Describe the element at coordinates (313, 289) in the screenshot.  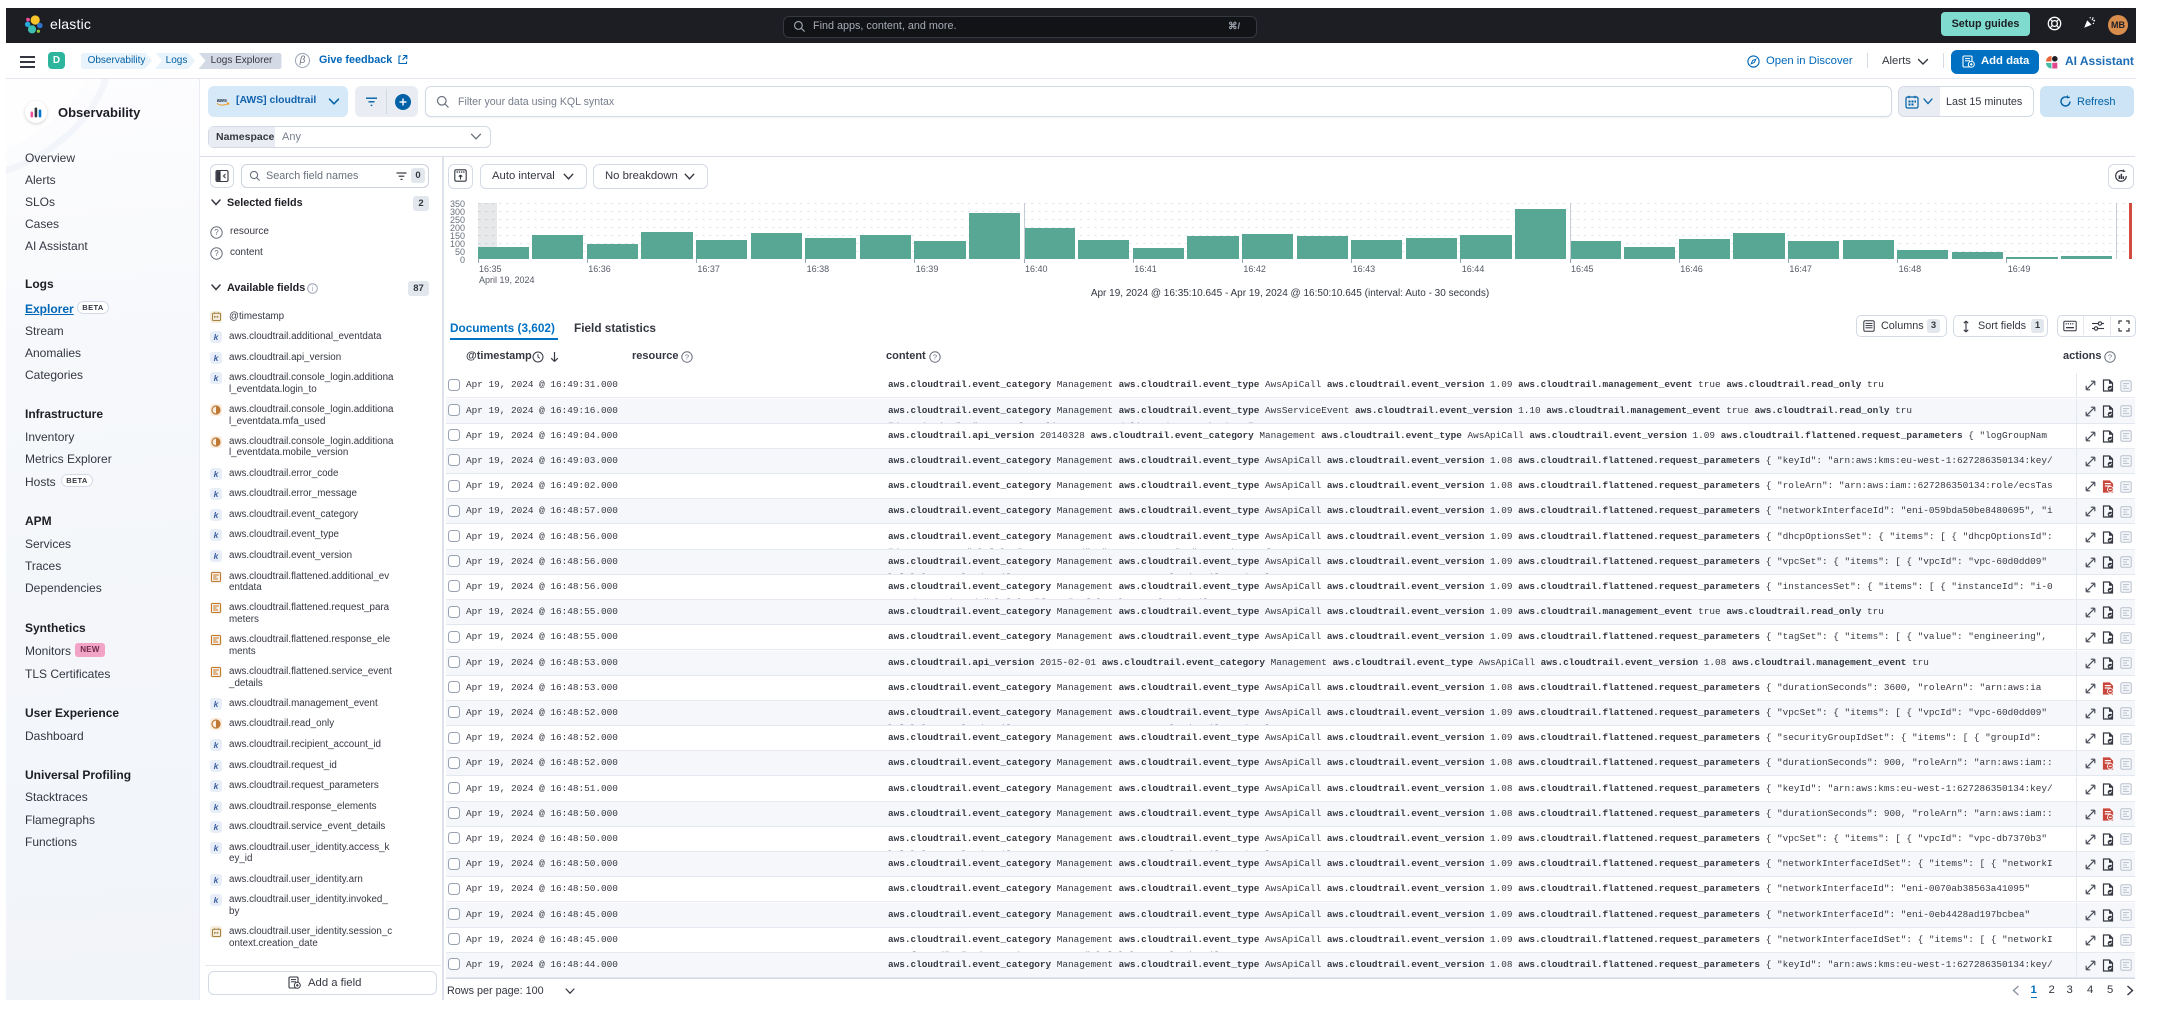
I see `svg-text: i` at that location.